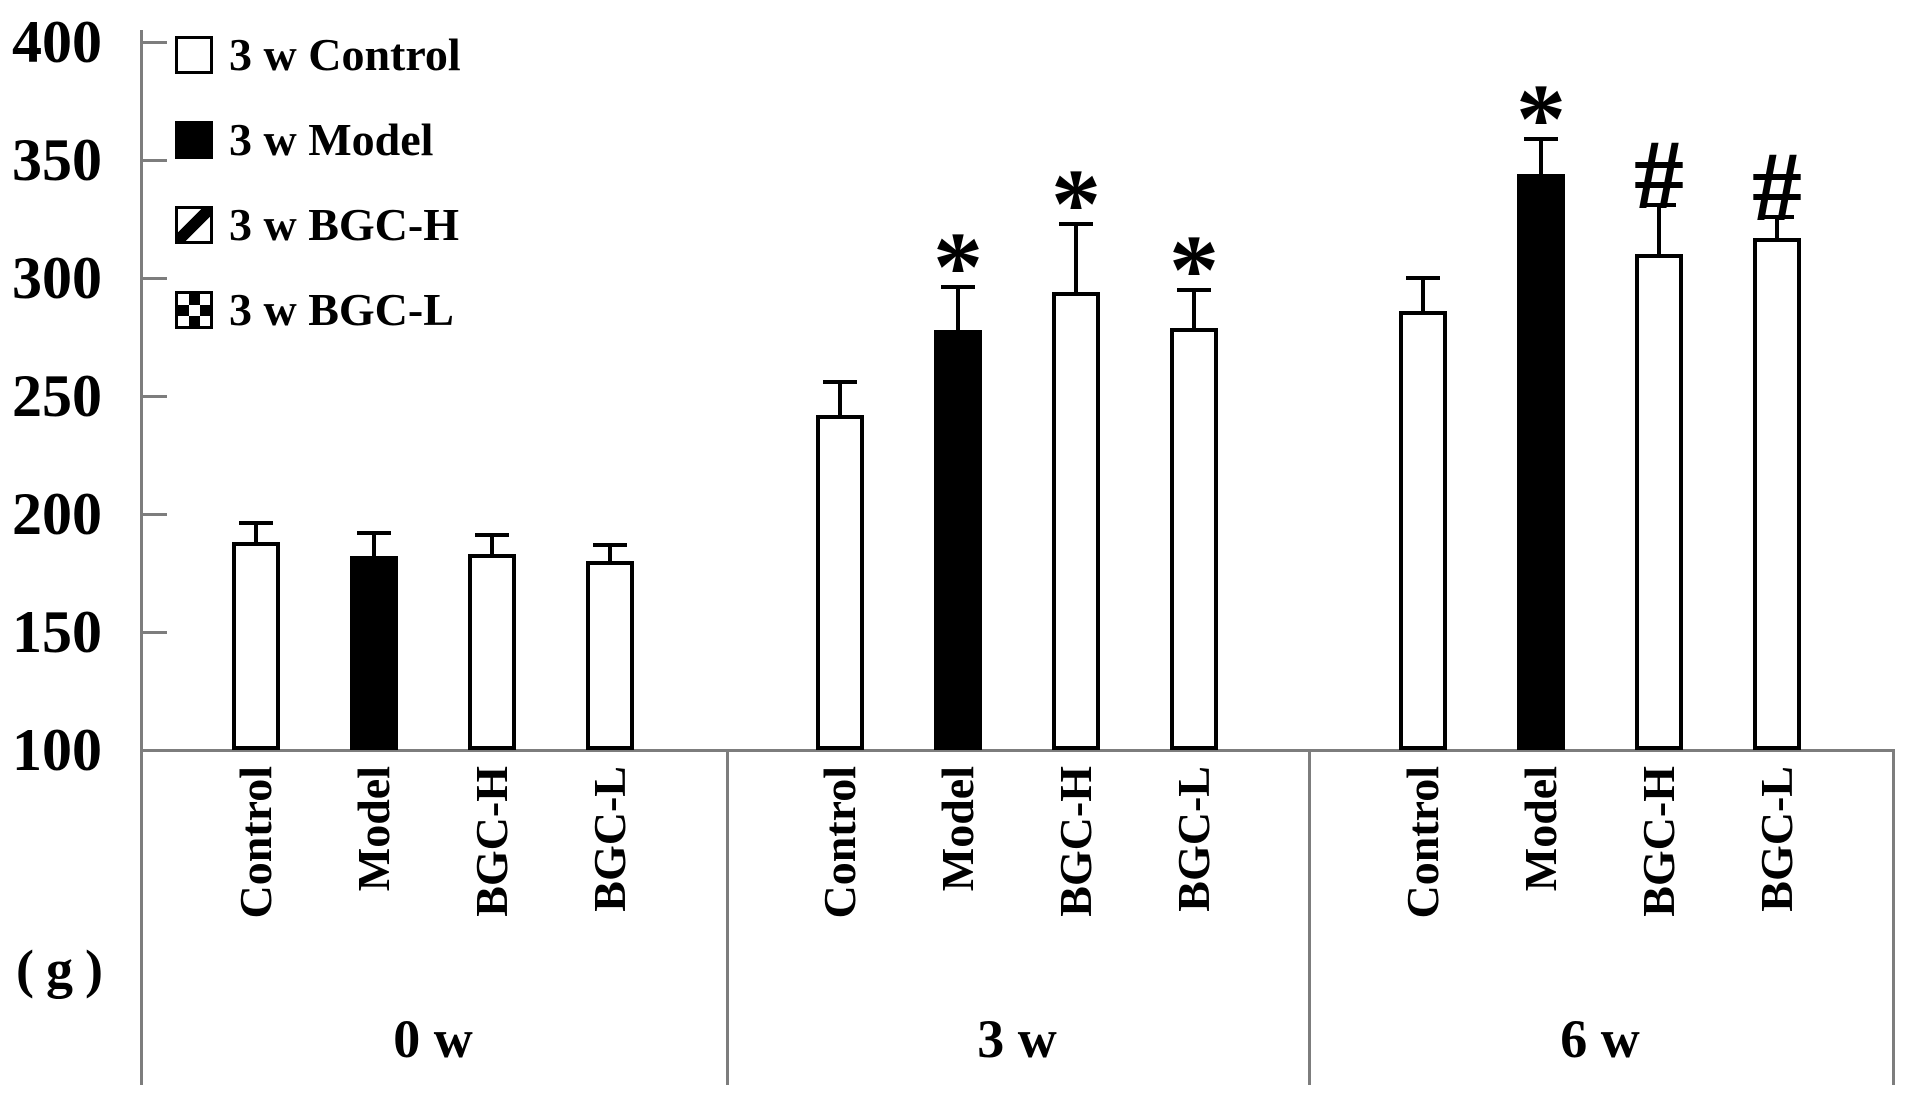  I want to click on y-tick-label: 100, so click(57, 750).